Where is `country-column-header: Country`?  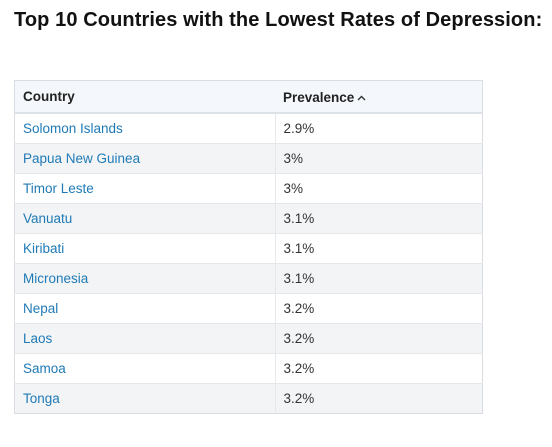 country-column-header: Country is located at coordinates (145, 97).